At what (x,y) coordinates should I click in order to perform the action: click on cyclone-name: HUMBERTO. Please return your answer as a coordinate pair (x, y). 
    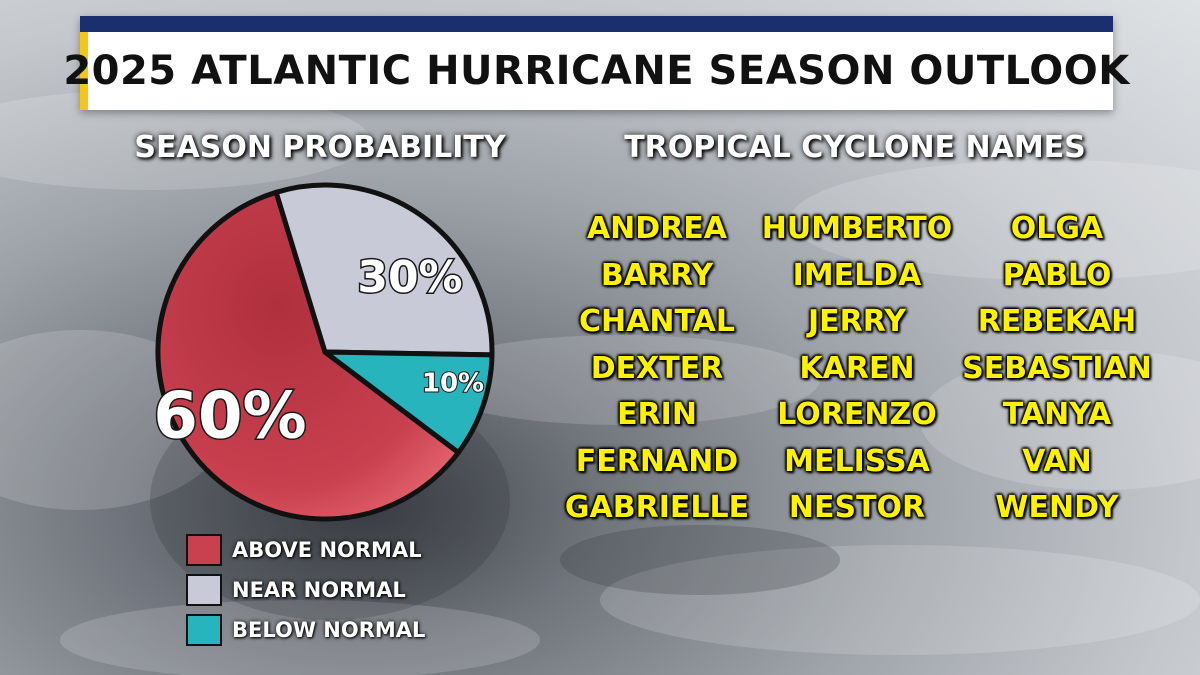
    Looking at the image, I should click on (857, 228).